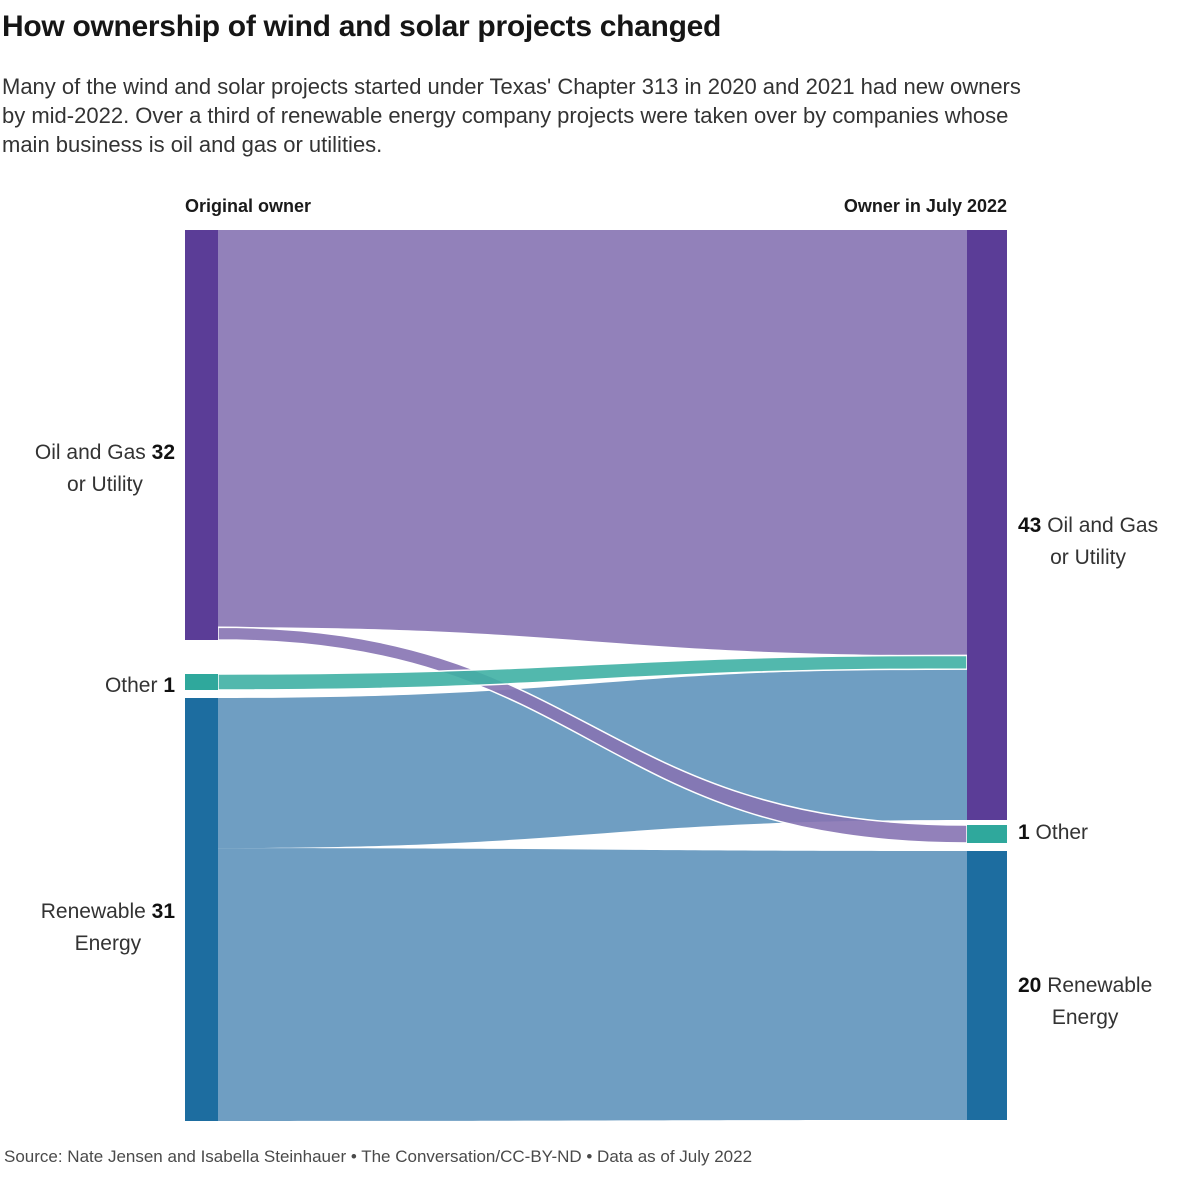  Describe the element at coordinates (592, 984) in the screenshot. I see `sankey-flow-renewable-to-renewable` at that location.